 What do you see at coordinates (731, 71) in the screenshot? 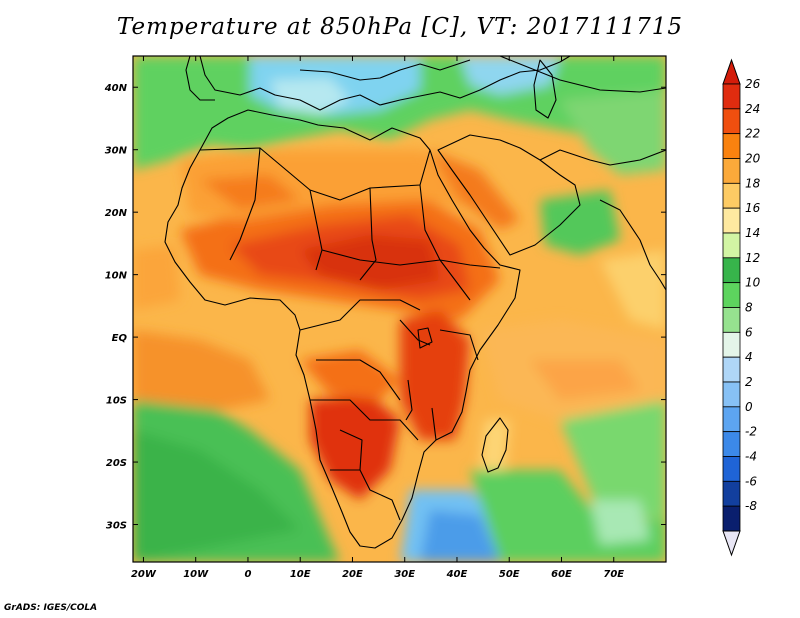
I see `colorbar-top-arrow` at bounding box center [731, 71].